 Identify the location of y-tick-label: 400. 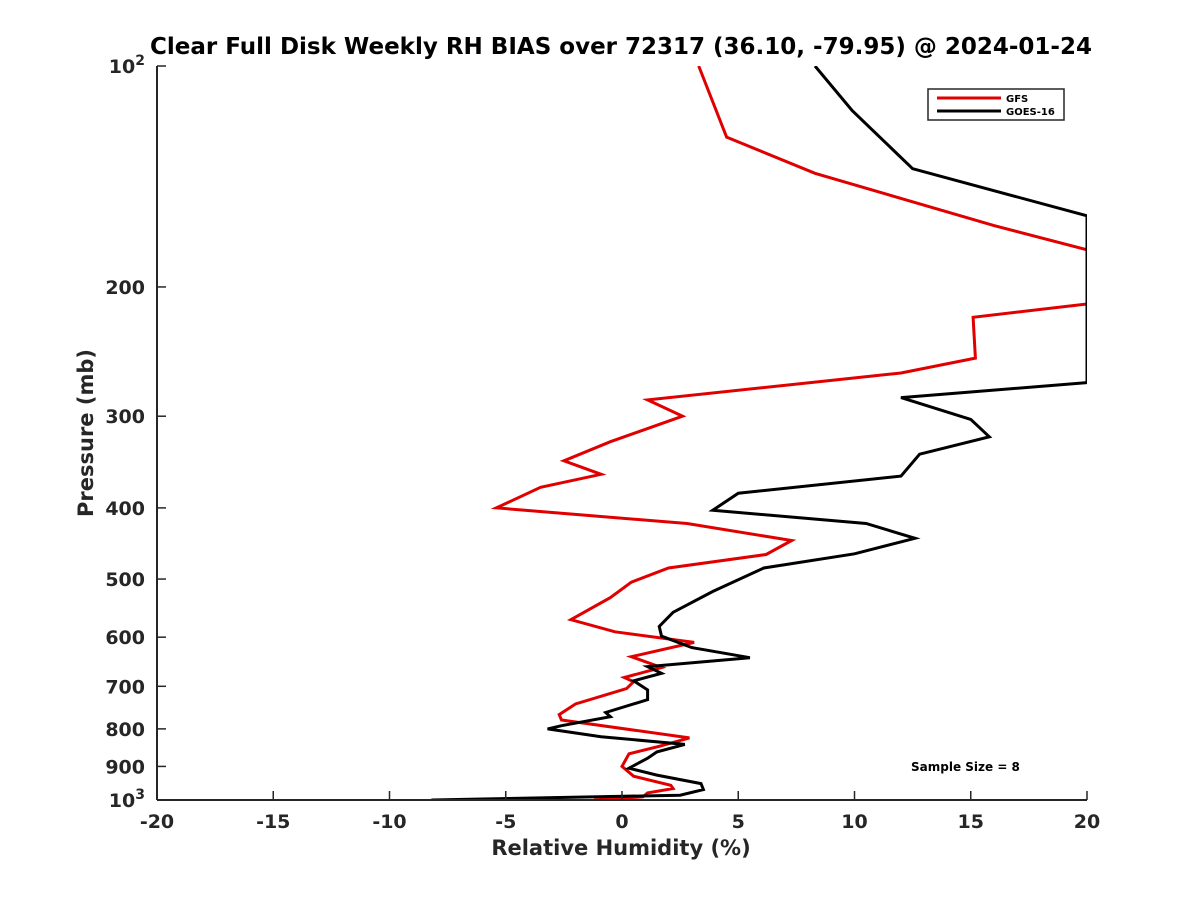
(125, 509).